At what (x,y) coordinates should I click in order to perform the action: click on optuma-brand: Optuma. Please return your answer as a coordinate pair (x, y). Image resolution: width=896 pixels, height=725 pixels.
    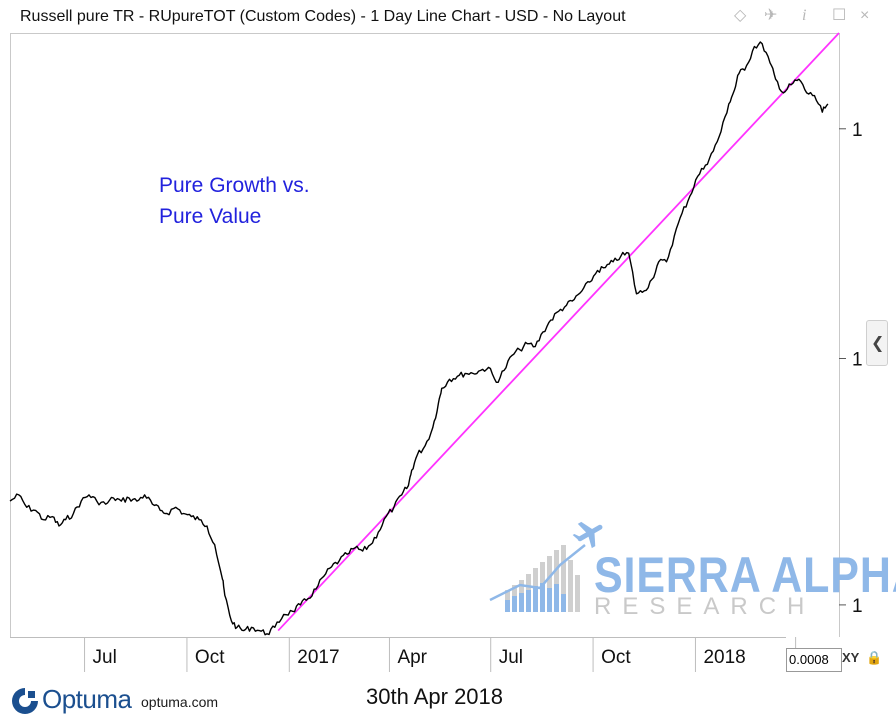
    Looking at the image, I should click on (87, 699).